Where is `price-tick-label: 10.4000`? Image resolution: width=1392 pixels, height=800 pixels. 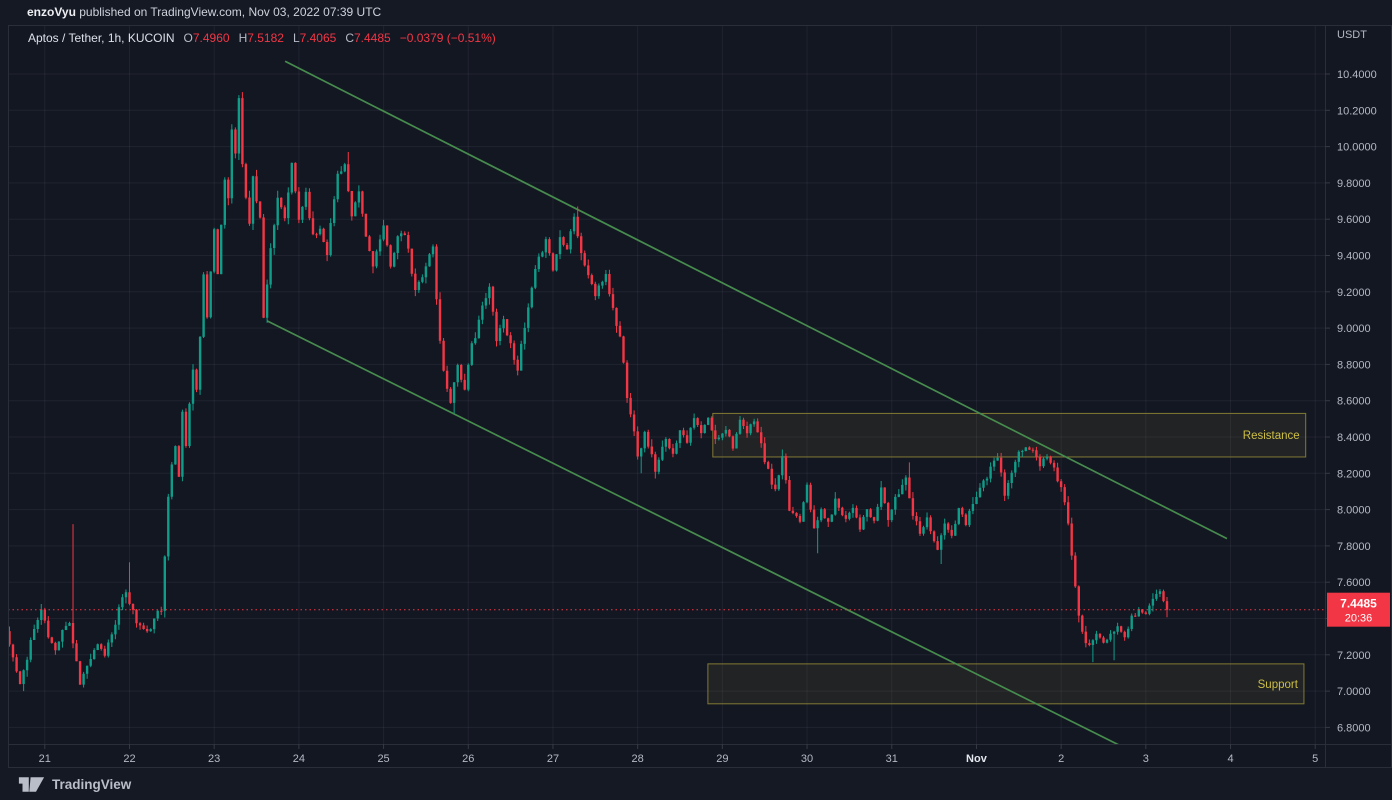
price-tick-label: 10.4000 is located at coordinates (1357, 75).